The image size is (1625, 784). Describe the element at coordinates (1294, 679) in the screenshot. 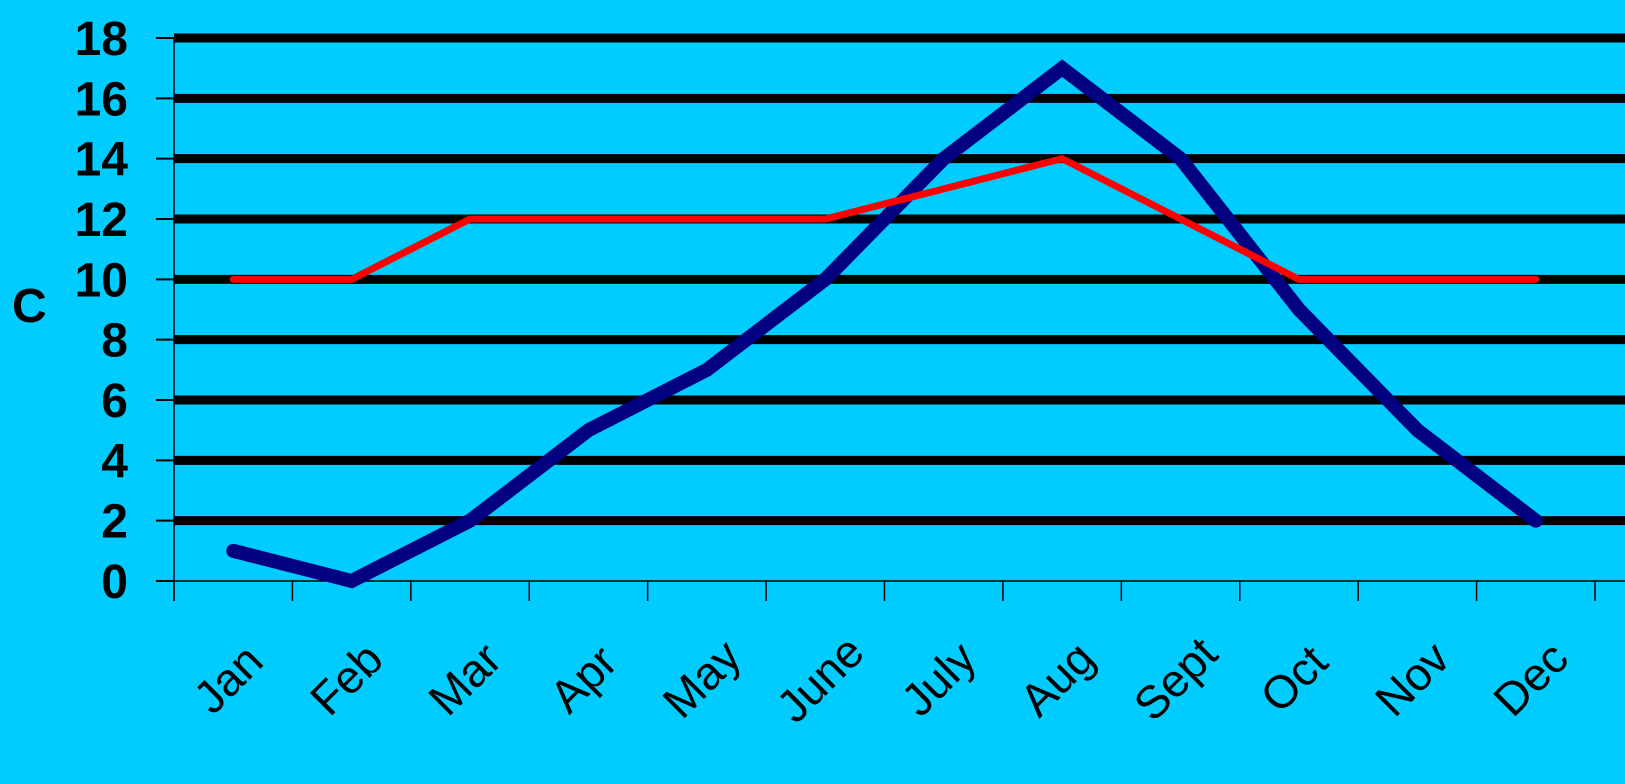

I see `x-tick-label: Oct` at that location.